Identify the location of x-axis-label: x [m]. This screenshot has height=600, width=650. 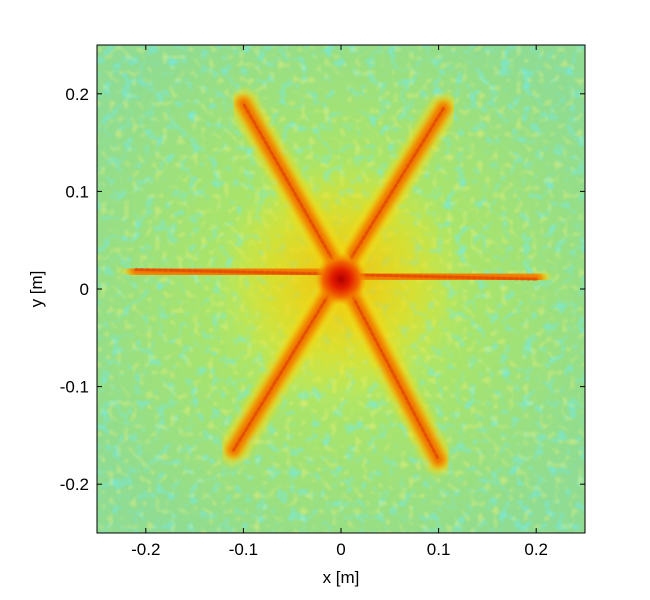
(341, 577).